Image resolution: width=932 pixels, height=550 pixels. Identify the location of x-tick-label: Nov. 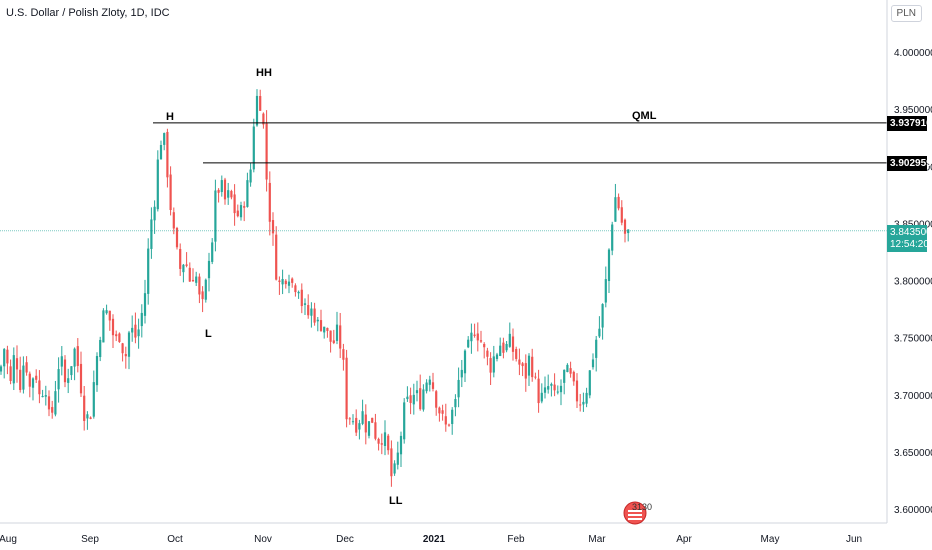
(263, 539).